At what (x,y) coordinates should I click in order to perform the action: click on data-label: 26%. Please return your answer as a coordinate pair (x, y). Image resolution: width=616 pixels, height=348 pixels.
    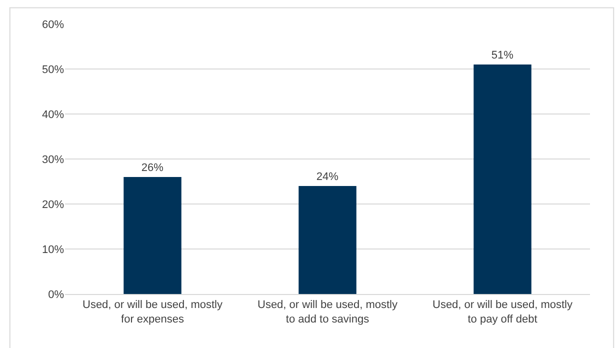
    Looking at the image, I should click on (152, 168).